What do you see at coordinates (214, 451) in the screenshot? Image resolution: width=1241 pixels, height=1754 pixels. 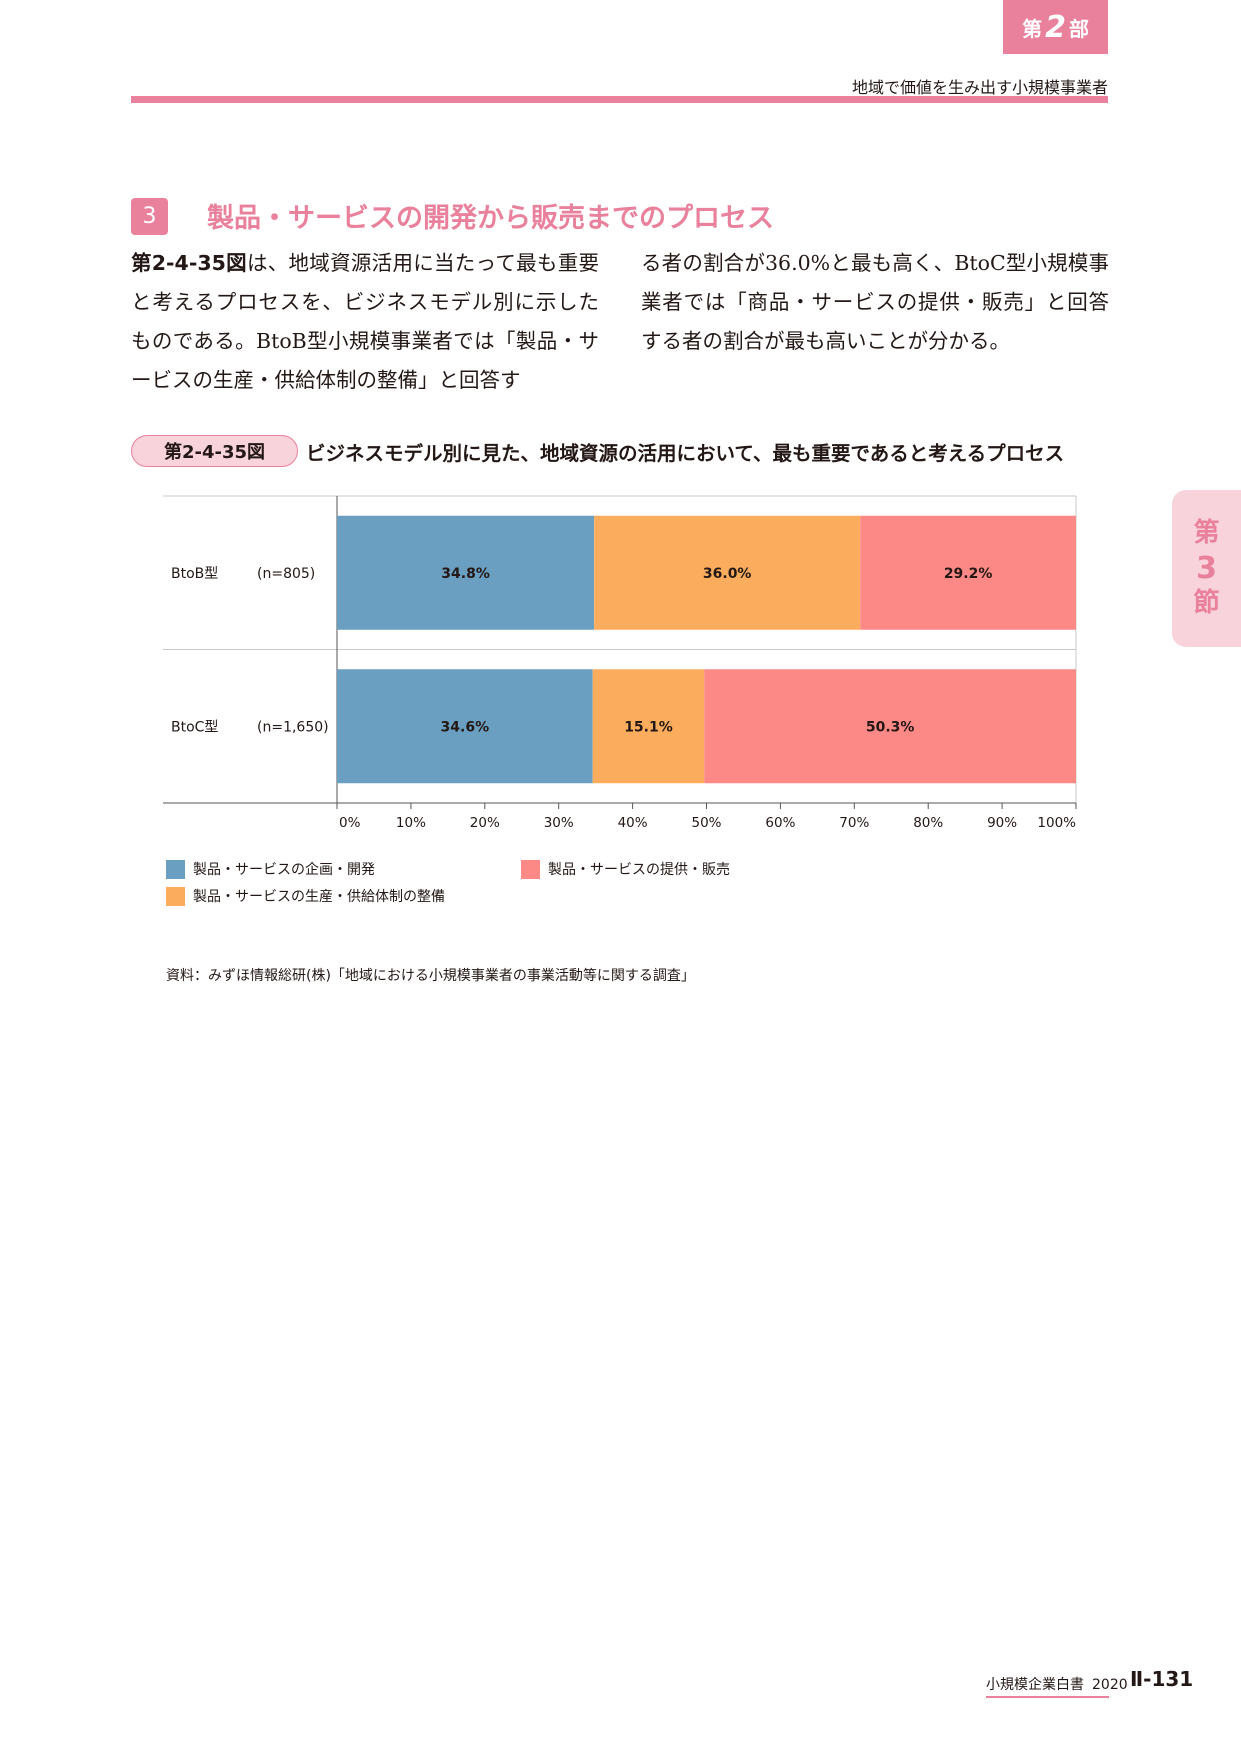 I see `figure-label: 第2-4-35図` at bounding box center [214, 451].